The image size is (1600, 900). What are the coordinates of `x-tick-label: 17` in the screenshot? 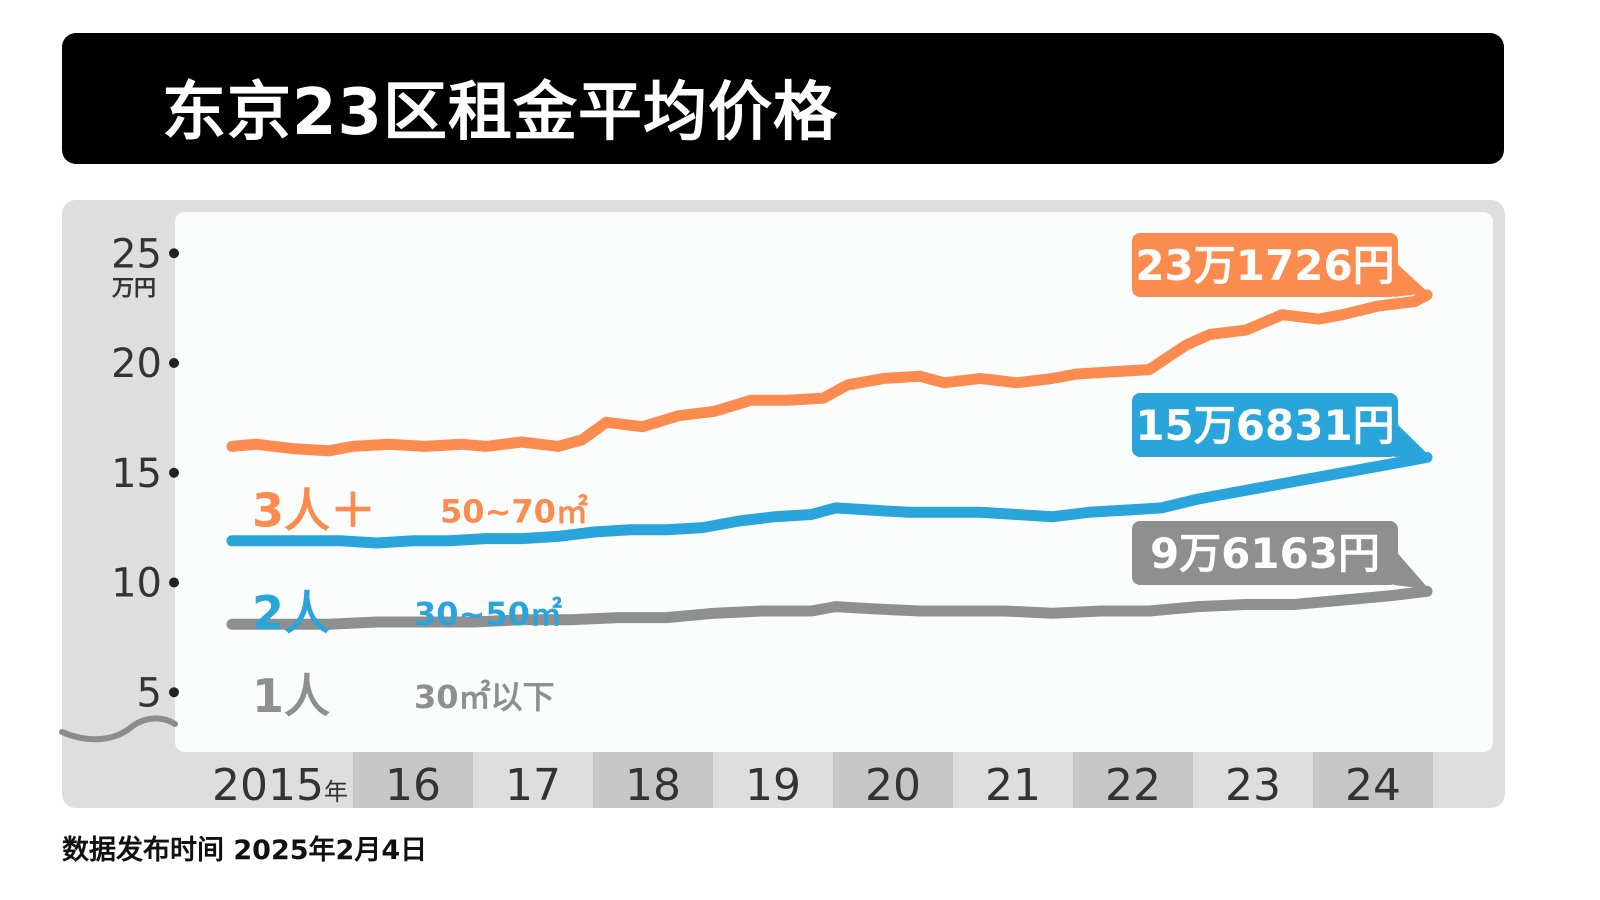 It's located at (533, 785).